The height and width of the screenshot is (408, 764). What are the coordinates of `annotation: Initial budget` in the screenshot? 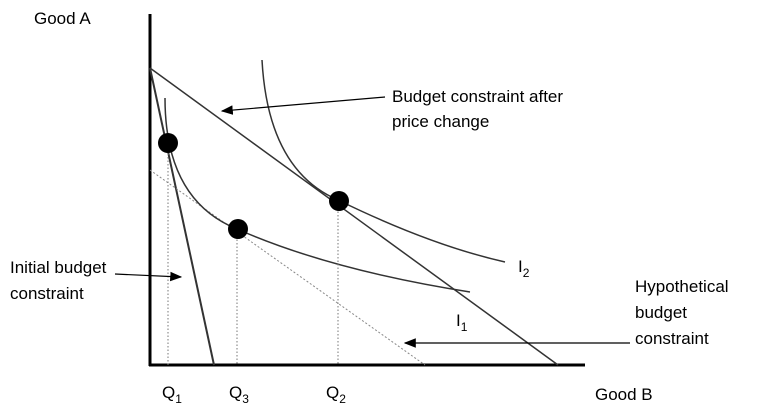 It's located at (58, 267).